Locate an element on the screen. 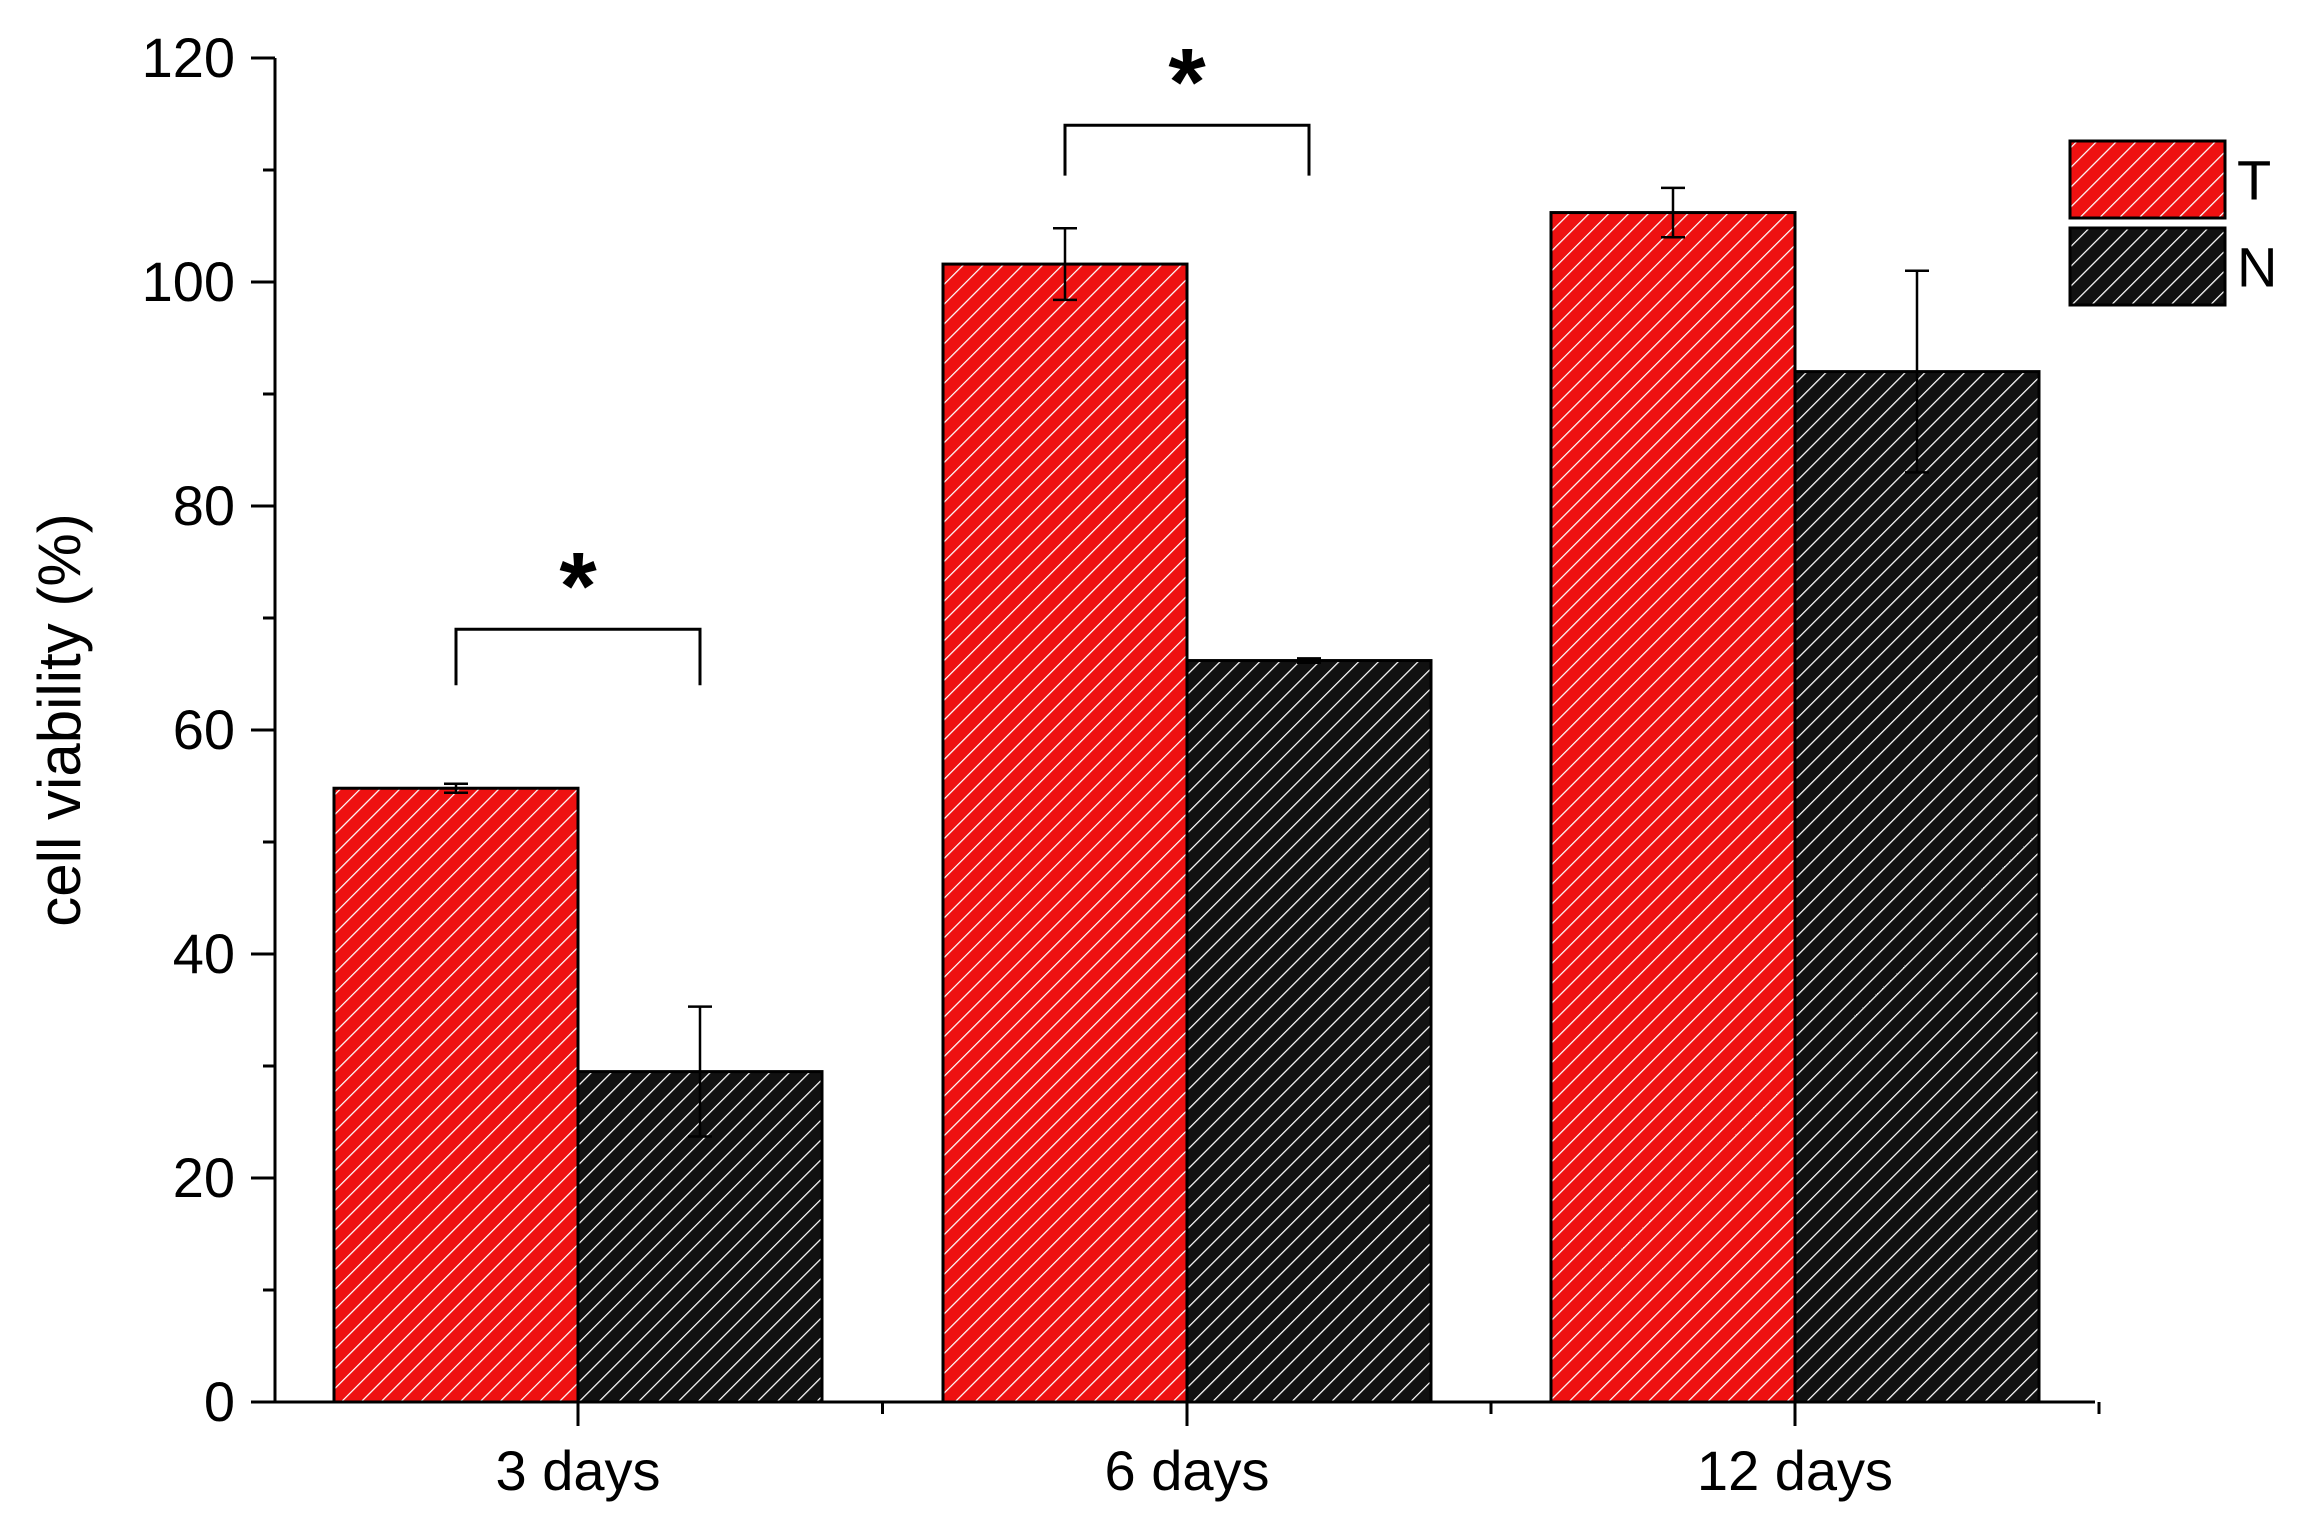 The image size is (2299, 1533). y-tick-label-120: 120 is located at coordinates (188, 57).